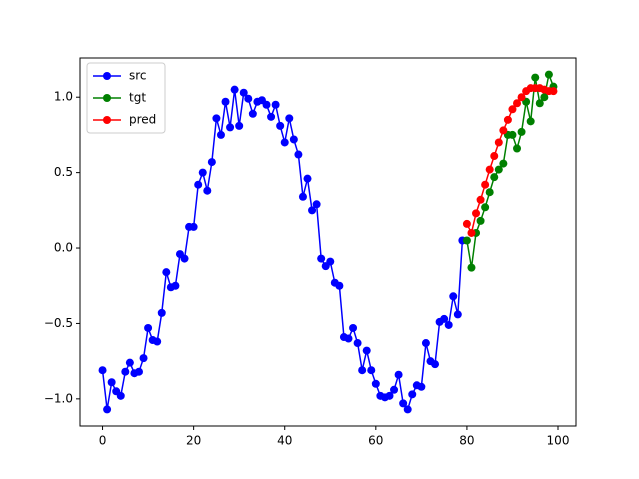  What do you see at coordinates (58, 323) in the screenshot?
I see `y-tick-label: −0.5` at bounding box center [58, 323].